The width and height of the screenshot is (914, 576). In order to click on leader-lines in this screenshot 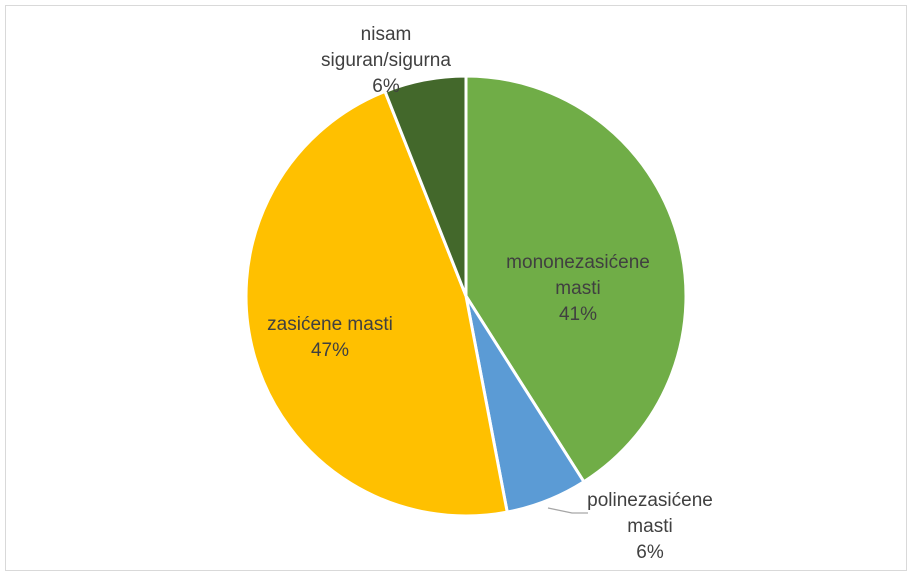, I will do `click(567, 510)`.